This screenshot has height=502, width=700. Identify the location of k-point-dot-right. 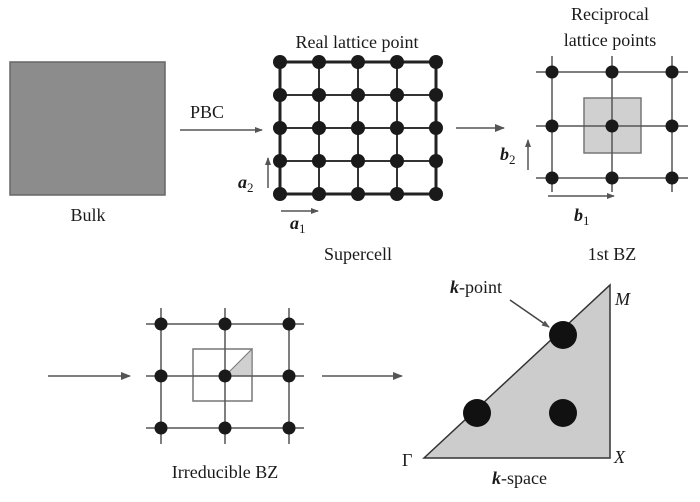
(563, 413).